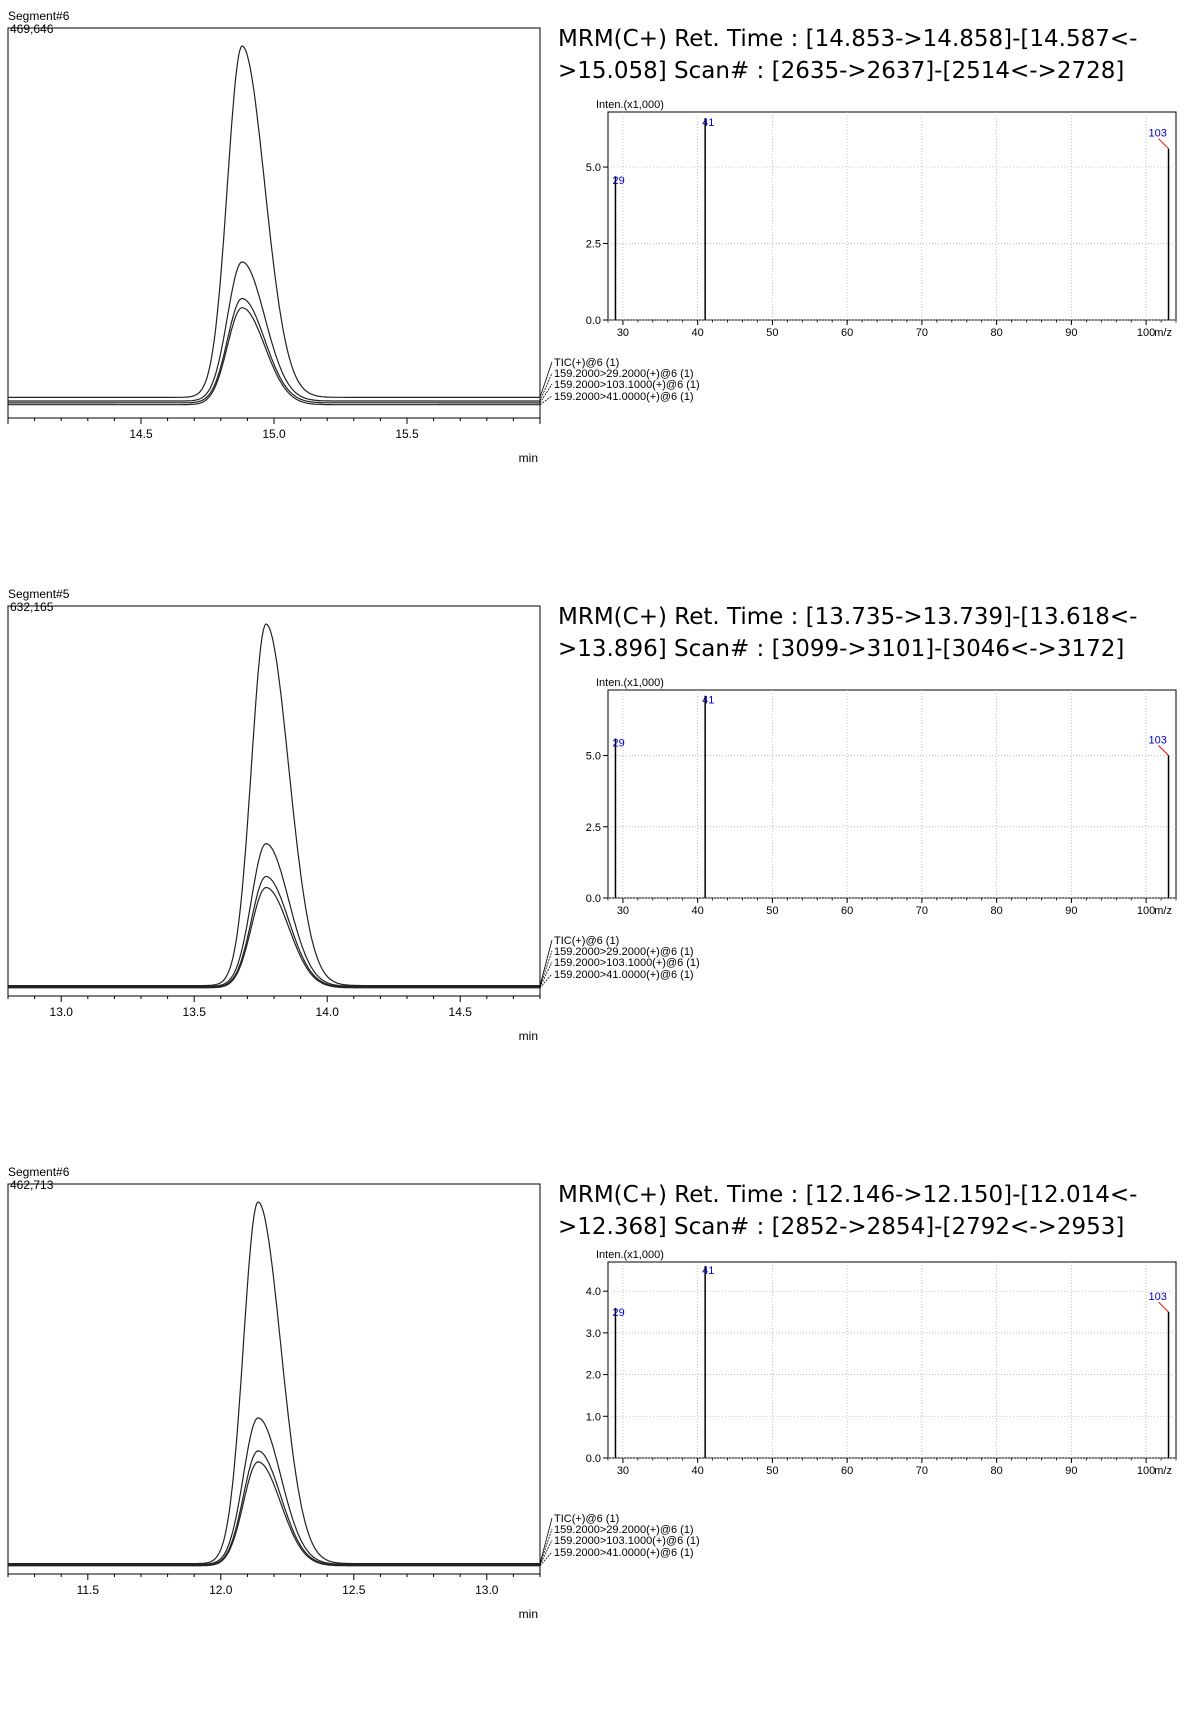 This screenshot has width=1195, height=1716. Describe the element at coordinates (62, 1012) in the screenshot. I see `chrom-tick-label: 13.0` at that location.